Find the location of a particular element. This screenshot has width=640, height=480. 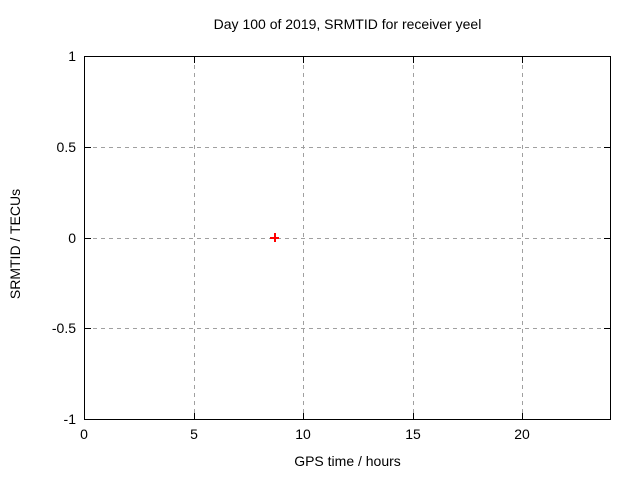

y-tick-label: -1 is located at coordinates (69, 419).